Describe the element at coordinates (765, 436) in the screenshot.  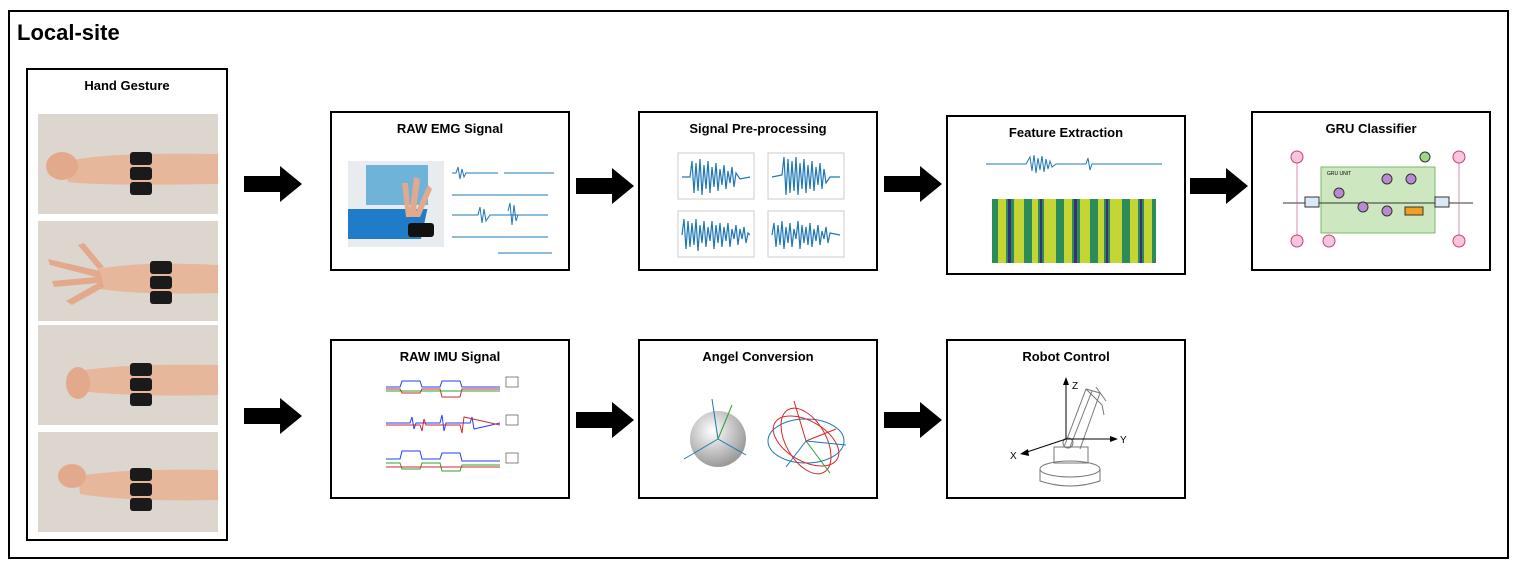
I see `orientation-sphere-diagram` at that location.